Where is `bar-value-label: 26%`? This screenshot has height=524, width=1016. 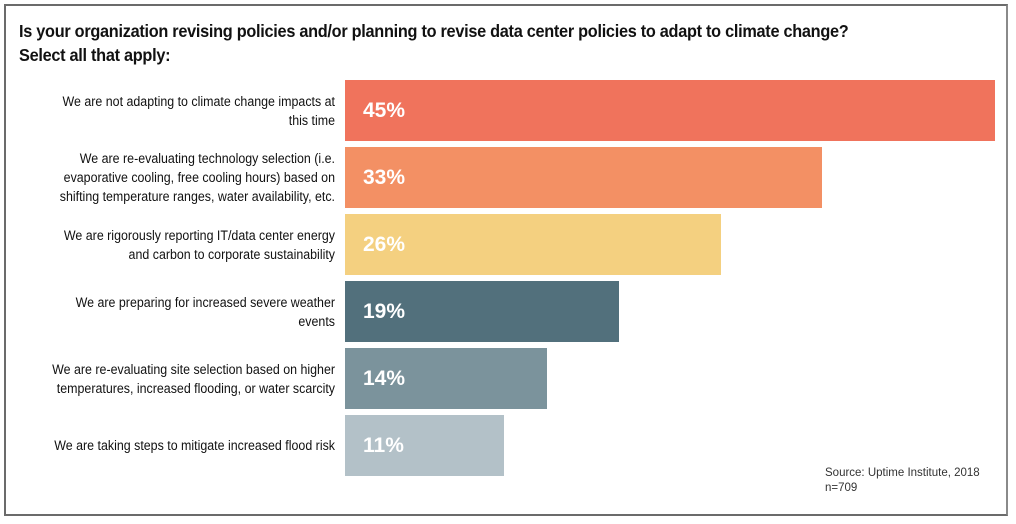
bar-value-label: 26% is located at coordinates (384, 244).